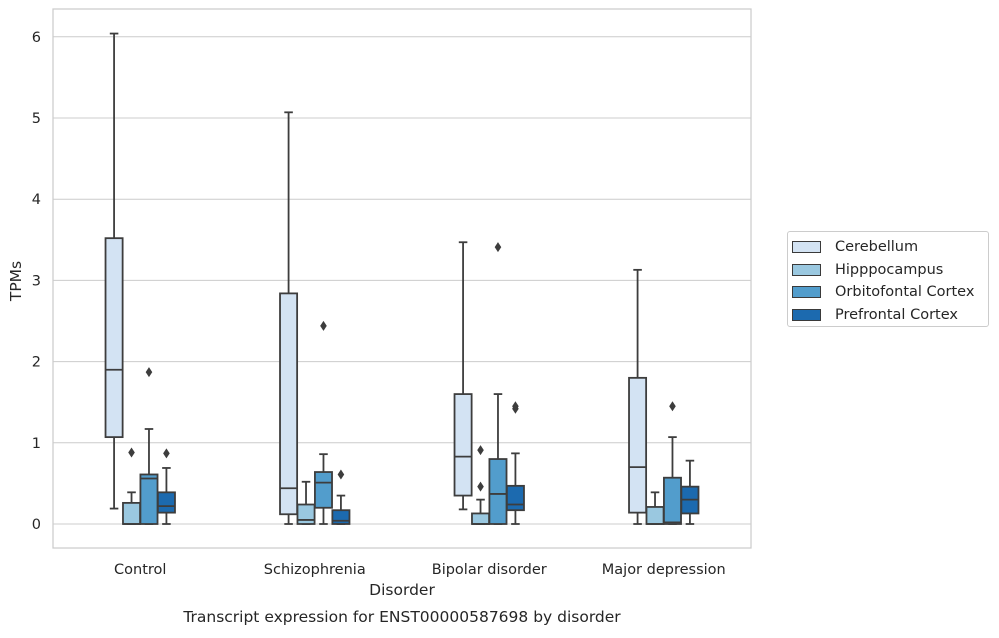 Image resolution: width=999 pixels, height=638 pixels. I want to click on x-tick-label: Control, so click(140, 570).